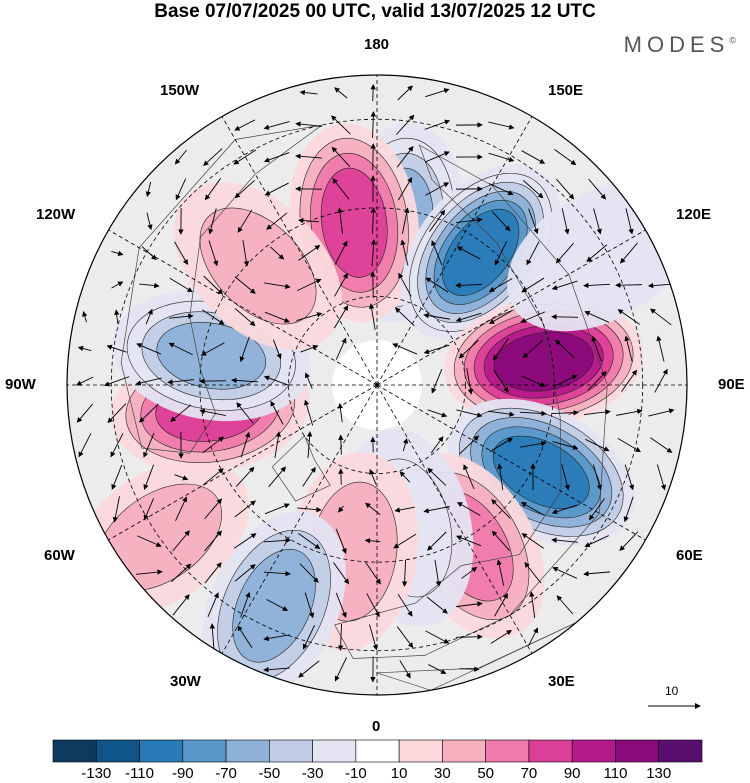  What do you see at coordinates (566, 90) in the screenshot?
I see `lon-label-150e: 150E` at bounding box center [566, 90].